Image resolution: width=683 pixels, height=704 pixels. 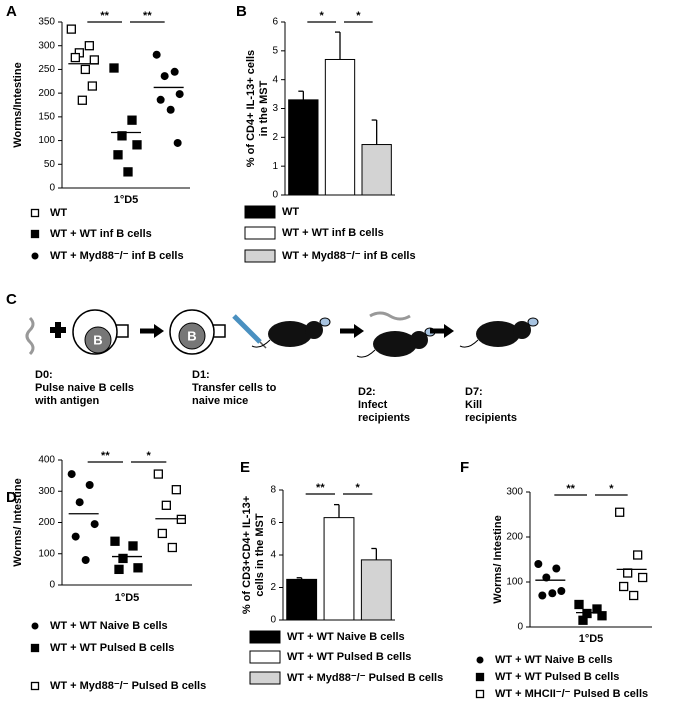 What do you see at coordinates (50, 164) in the screenshot?
I see `y-tick-label: 50` at bounding box center [50, 164].